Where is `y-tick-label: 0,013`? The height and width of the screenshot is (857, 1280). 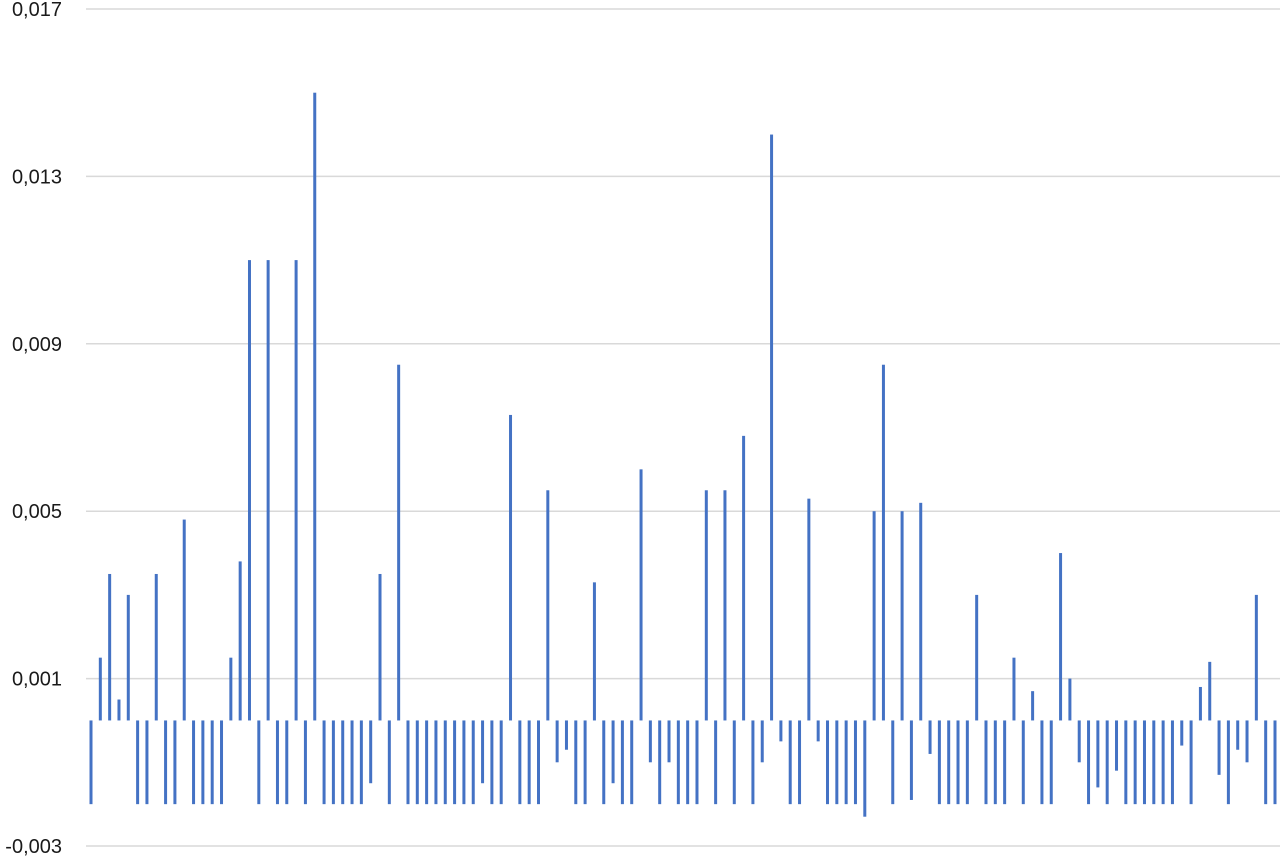 y-tick-label: 0,013 is located at coordinates (37, 177).